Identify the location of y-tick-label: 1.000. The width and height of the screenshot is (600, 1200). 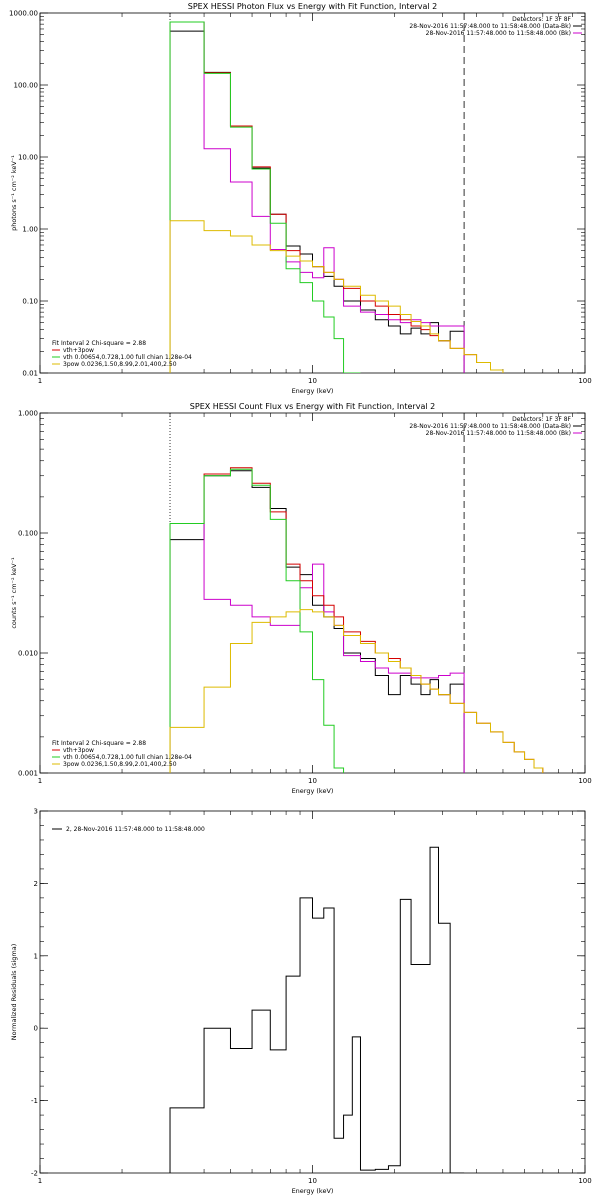
(28, 414).